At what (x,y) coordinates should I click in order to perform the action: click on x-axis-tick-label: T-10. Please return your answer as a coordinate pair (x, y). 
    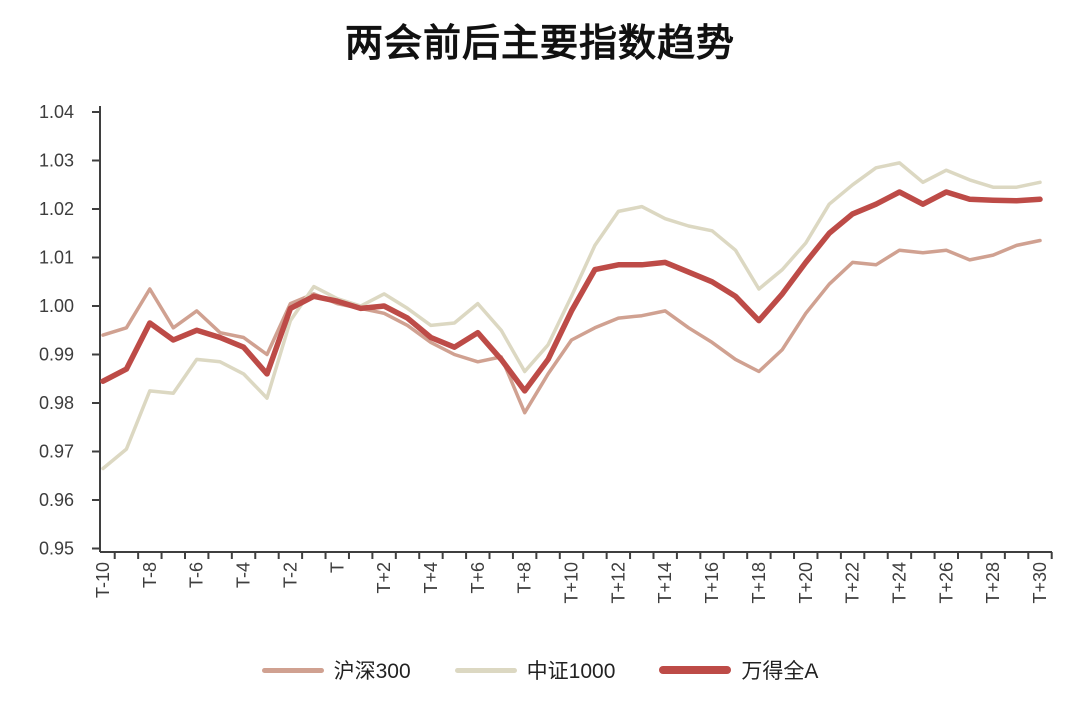
    Looking at the image, I should click on (103, 580).